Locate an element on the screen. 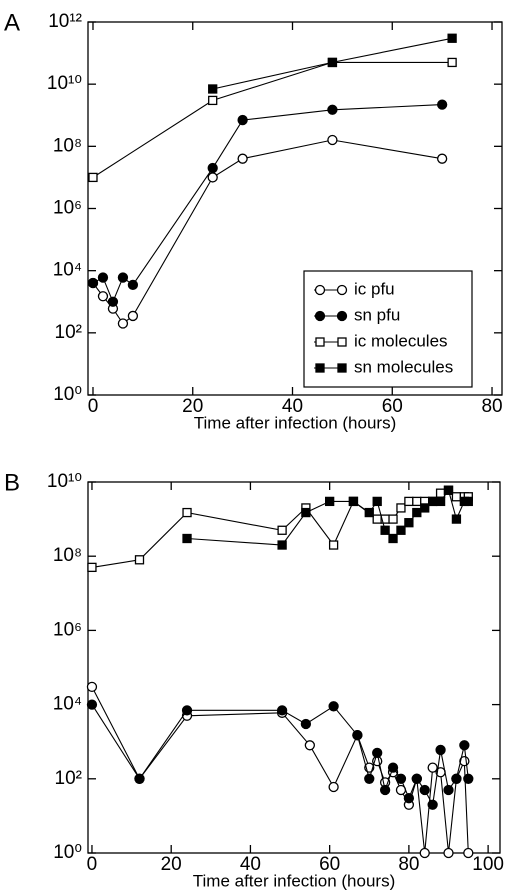 Image resolution: width=508 pixels, height=892 pixels. x-axis-label: Time after infection (hours) is located at coordinates (295, 422).